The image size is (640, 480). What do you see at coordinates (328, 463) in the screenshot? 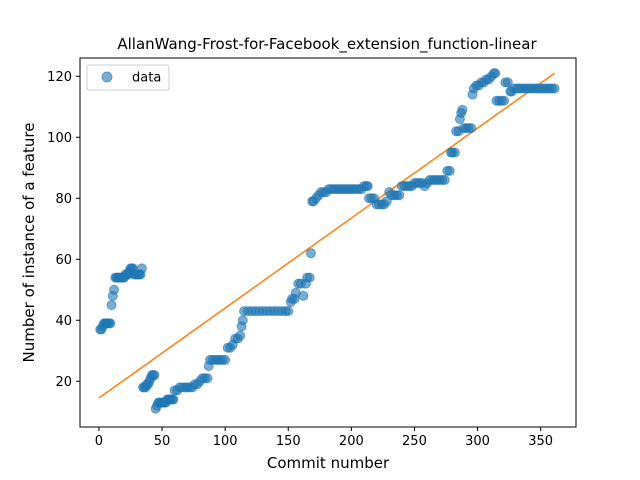
I see `x-axis-label: Commit number` at bounding box center [328, 463].